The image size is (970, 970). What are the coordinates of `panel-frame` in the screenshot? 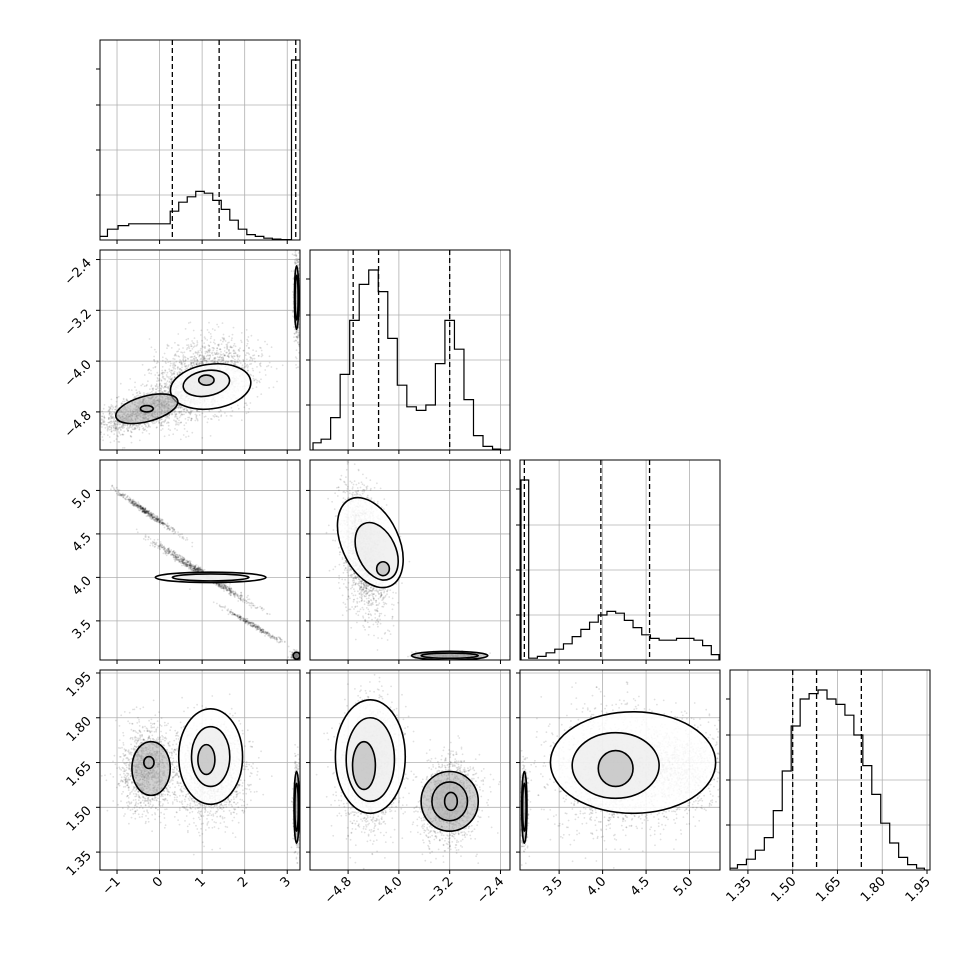 It's located at (620, 560).